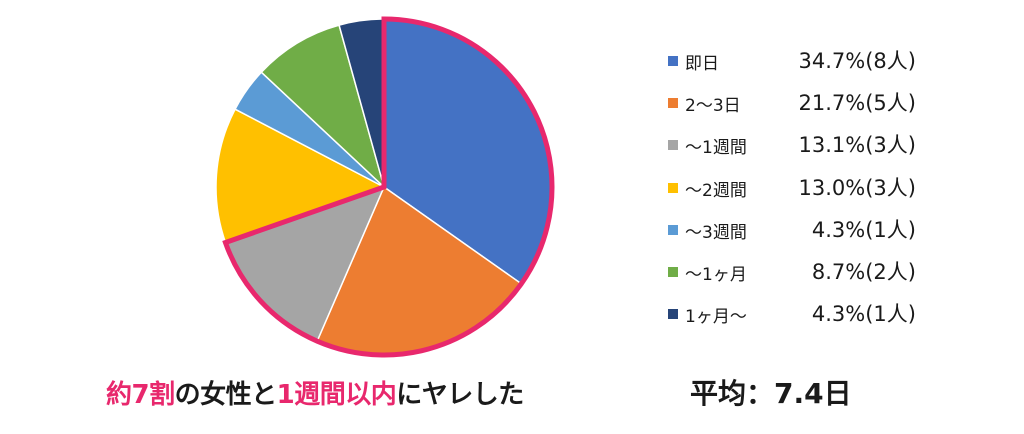  Describe the element at coordinates (713, 103) in the screenshot. I see `legend-label: 2〜3日` at that location.